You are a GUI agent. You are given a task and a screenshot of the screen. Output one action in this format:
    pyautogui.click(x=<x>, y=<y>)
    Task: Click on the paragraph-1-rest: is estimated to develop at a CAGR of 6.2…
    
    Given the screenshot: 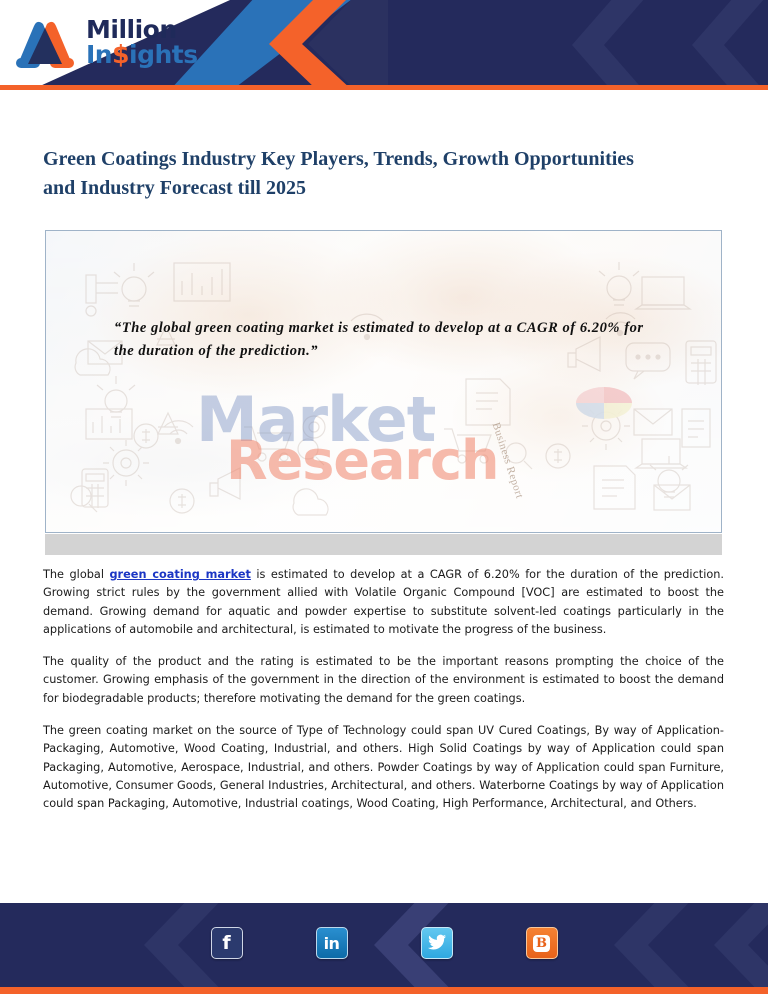 What is the action you would take?
    pyautogui.click(x=384, y=602)
    